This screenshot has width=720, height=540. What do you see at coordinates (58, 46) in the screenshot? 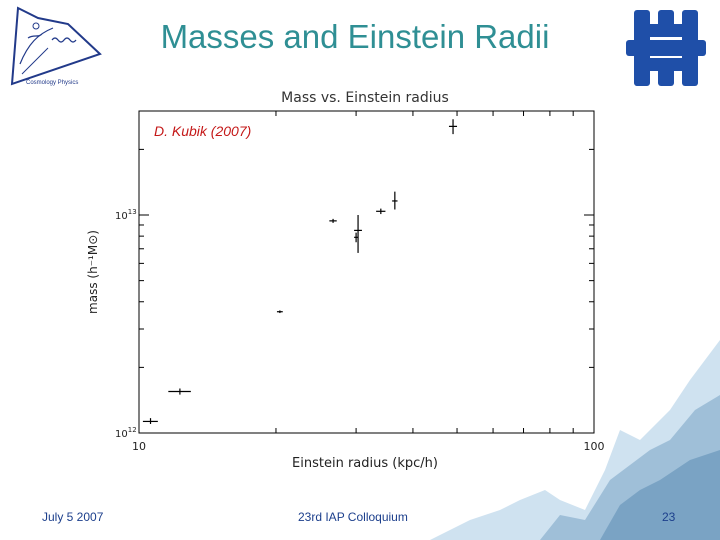
I see `institution-logo` at bounding box center [58, 46].